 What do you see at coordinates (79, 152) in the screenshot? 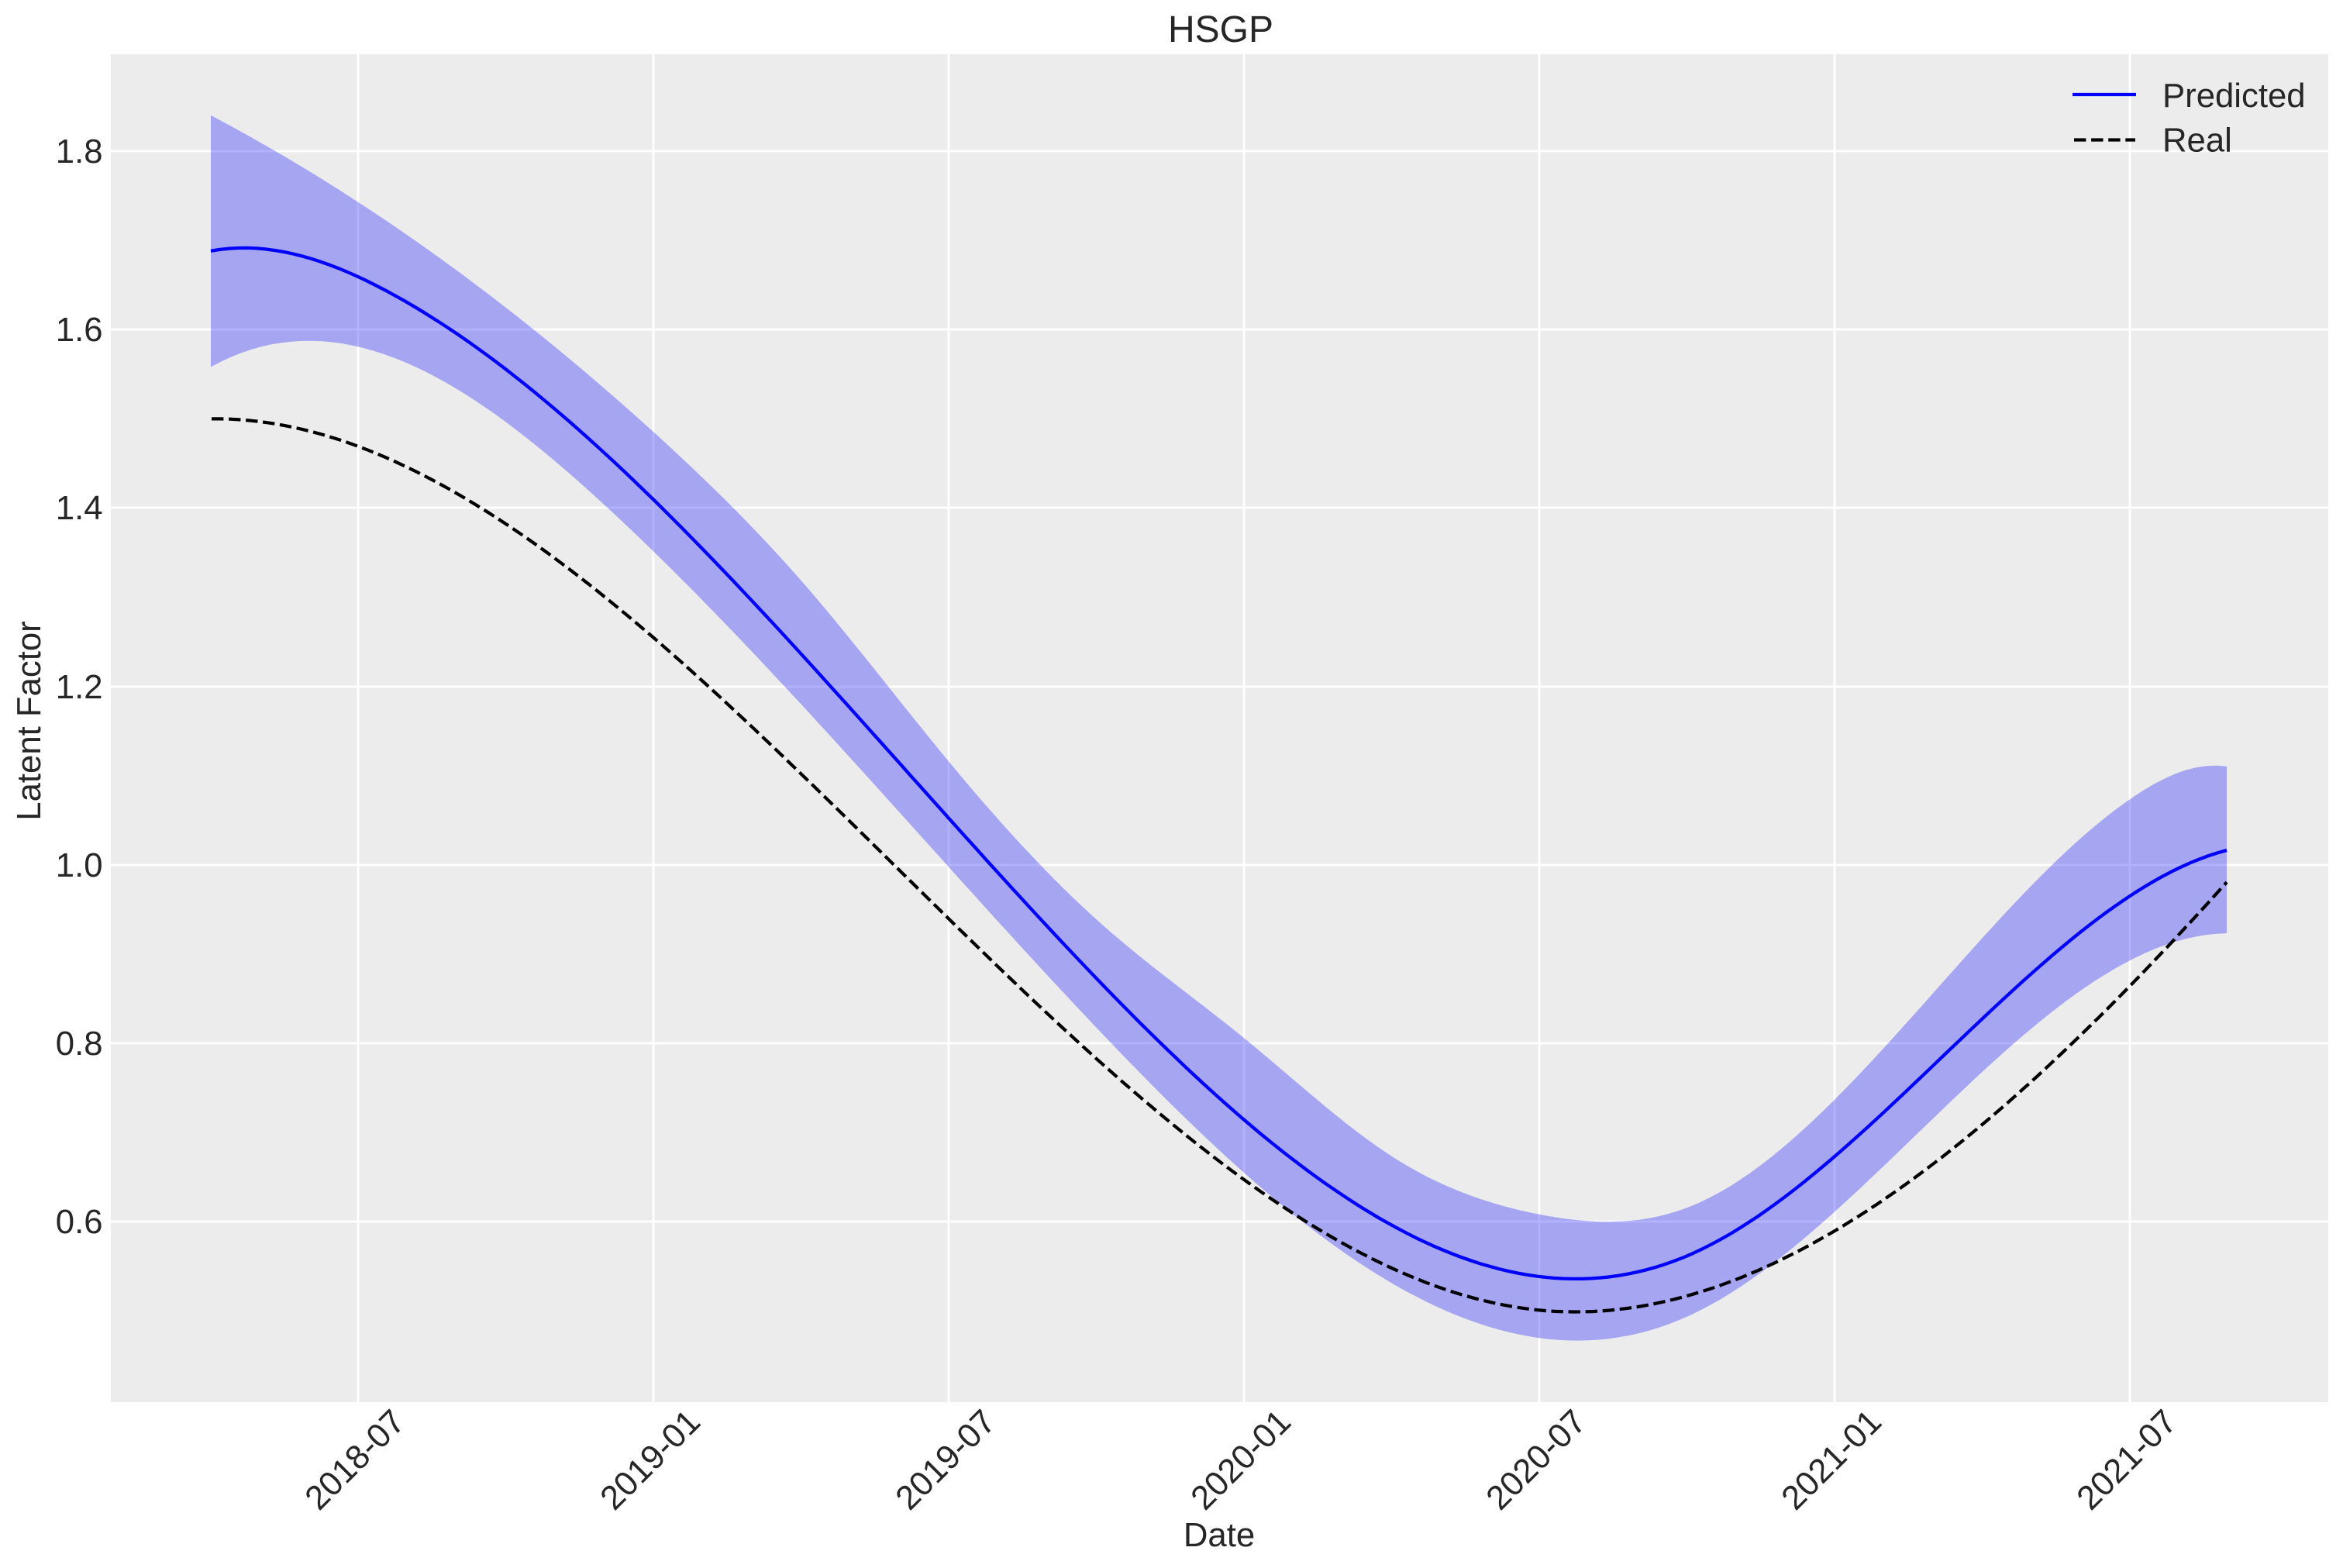
I see `svg-text: 1.8` at bounding box center [79, 152].